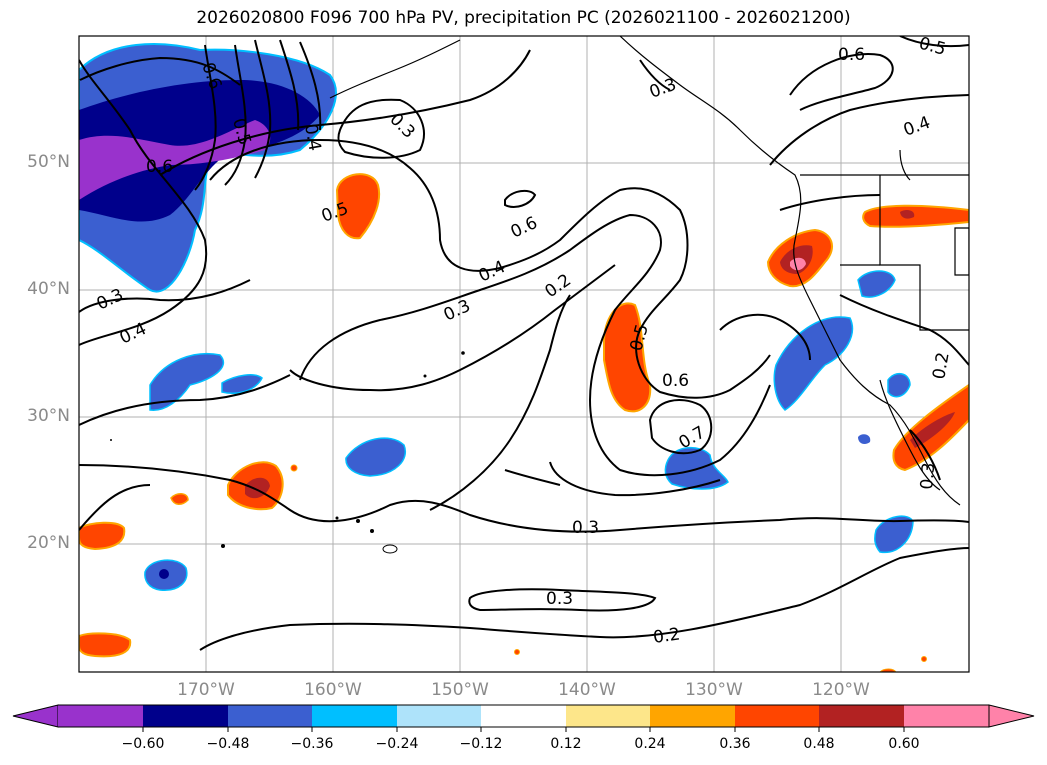 The image size is (1047, 765). Describe the element at coordinates (460, 690) in the screenshot. I see `lon-label: 150°W` at that location.